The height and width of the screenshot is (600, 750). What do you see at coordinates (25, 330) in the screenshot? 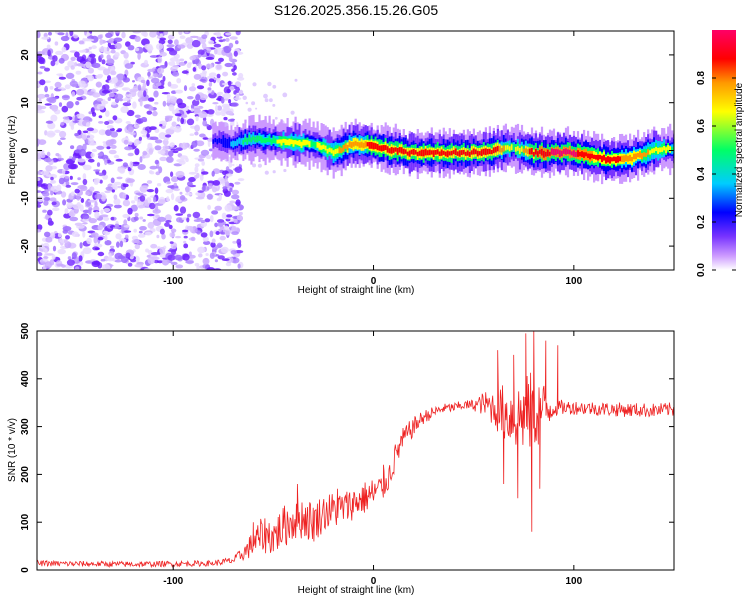
I see `y-tick-label: 500` at bounding box center [25, 330].